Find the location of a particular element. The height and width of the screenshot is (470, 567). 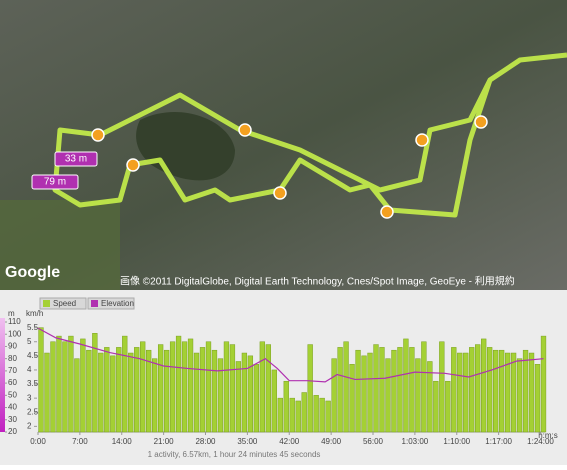

y-tick-label: 100 is located at coordinates (15, 333).